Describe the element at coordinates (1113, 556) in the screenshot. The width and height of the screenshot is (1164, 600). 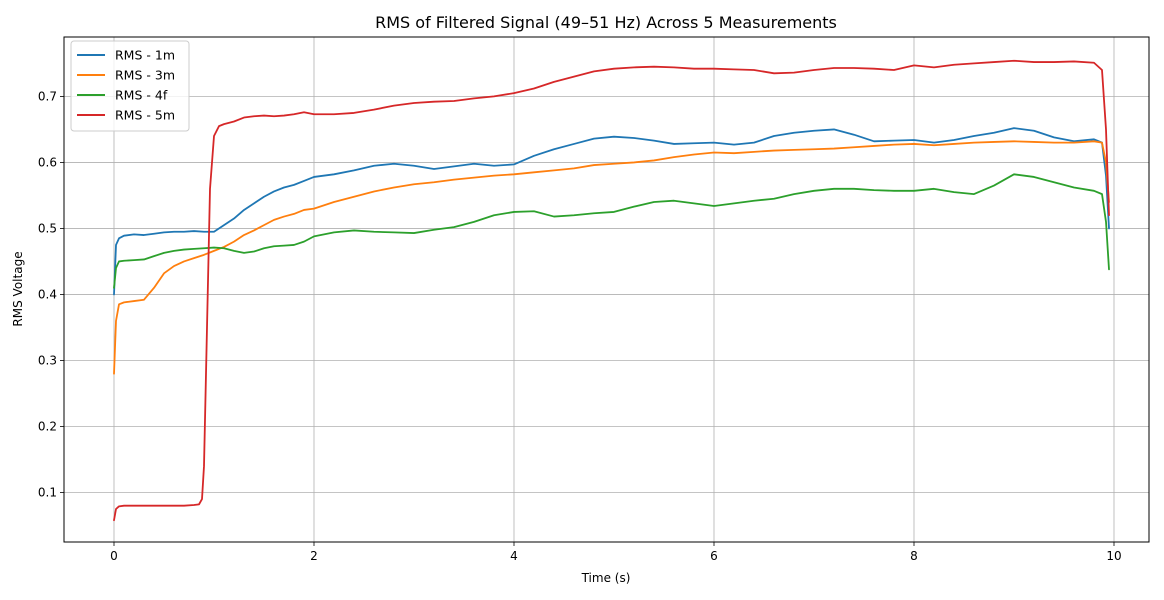
I see `x-tick-label: 10` at that location.